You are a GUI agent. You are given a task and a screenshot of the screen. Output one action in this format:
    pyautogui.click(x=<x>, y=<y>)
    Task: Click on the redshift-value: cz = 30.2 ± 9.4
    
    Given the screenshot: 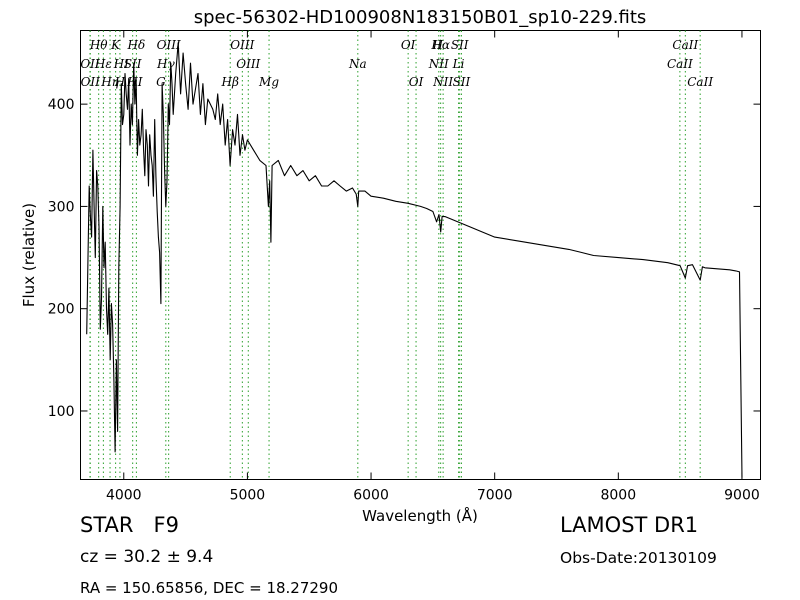 What is the action you would take?
    pyautogui.click(x=147, y=557)
    